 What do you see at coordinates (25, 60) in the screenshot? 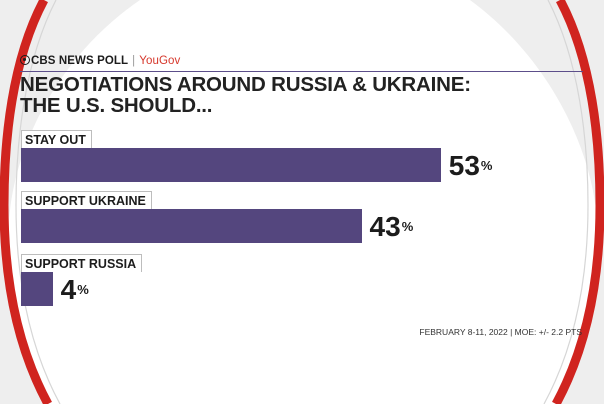
I see `cbs-eye-icon` at bounding box center [25, 60].